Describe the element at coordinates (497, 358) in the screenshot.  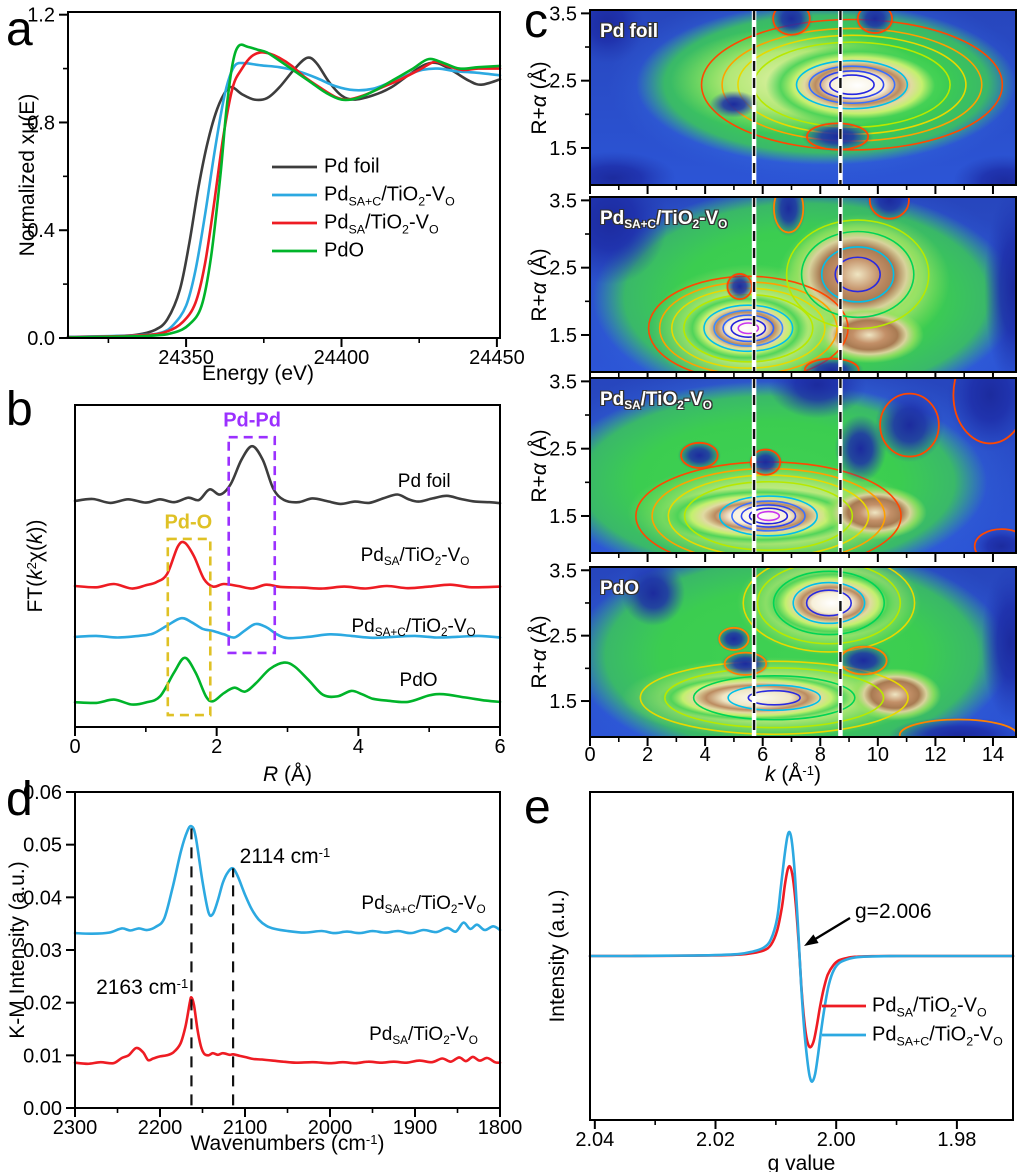
I see `x-tick-label: 24450` at that location.